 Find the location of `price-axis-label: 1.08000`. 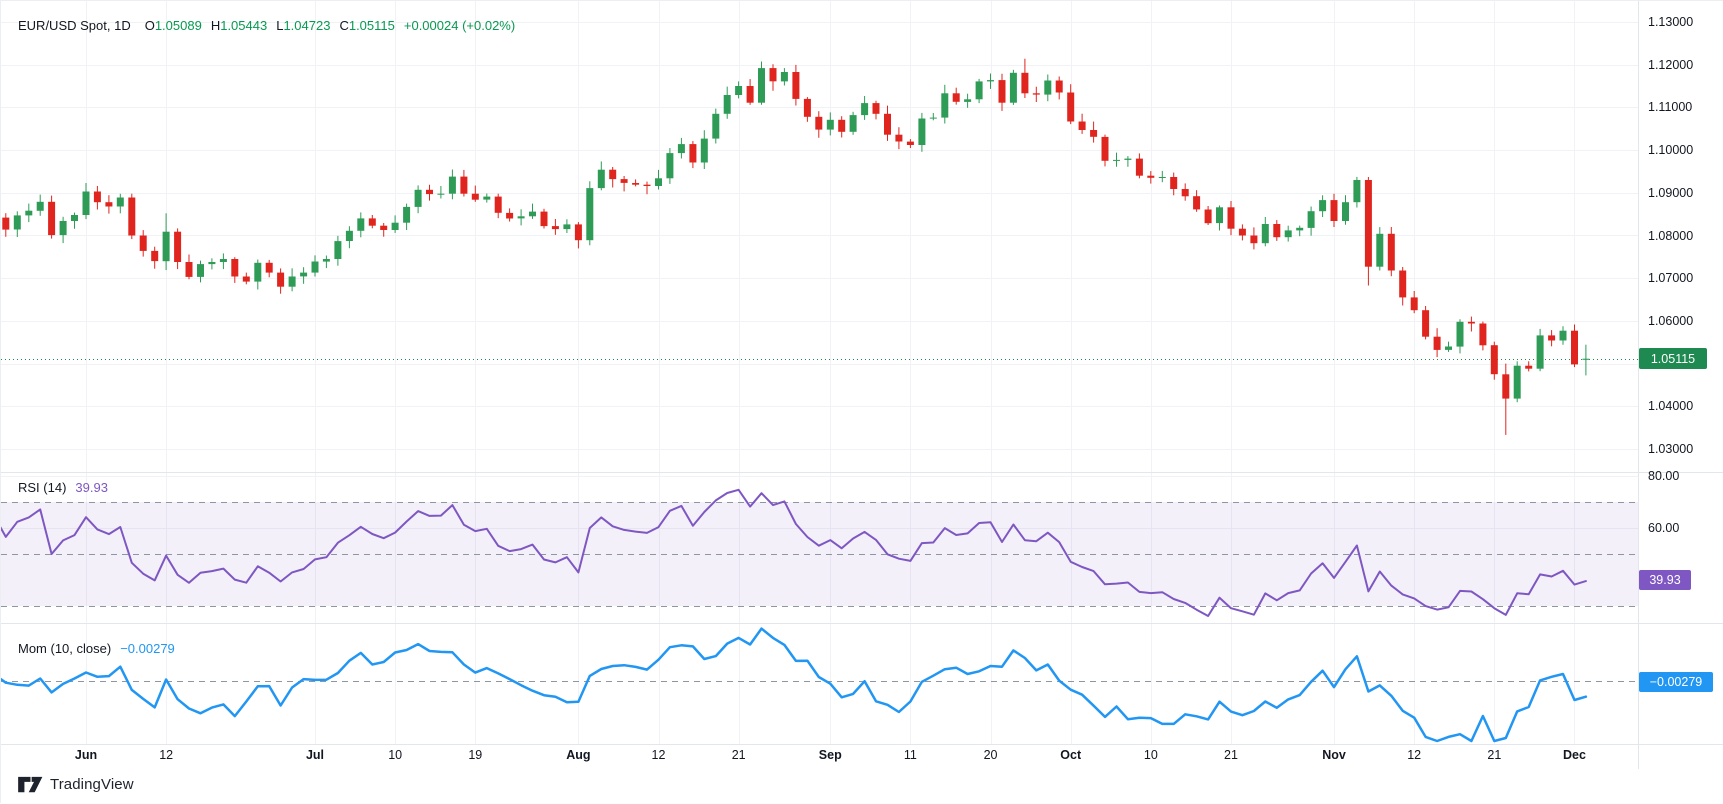

price-axis-label: 1.08000 is located at coordinates (1671, 235).